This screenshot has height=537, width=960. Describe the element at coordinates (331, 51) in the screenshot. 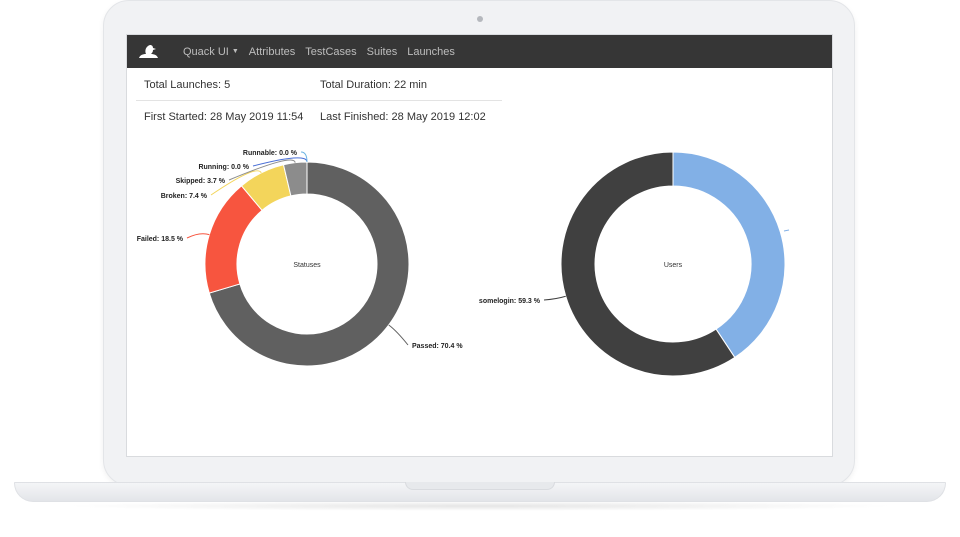

I see `nav-testcases: TestCases` at that location.